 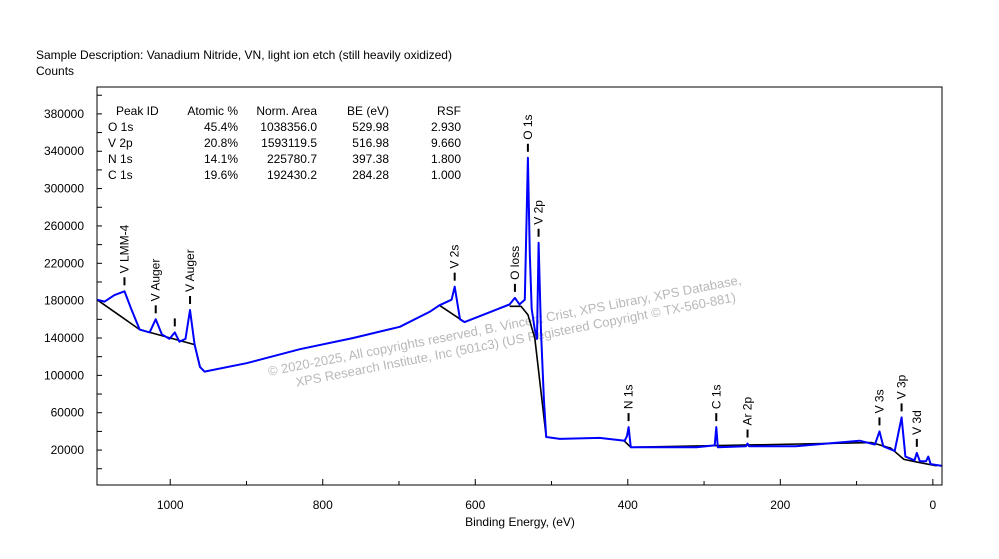 I want to click on peak-label: Ar 2p, so click(x=748, y=411).